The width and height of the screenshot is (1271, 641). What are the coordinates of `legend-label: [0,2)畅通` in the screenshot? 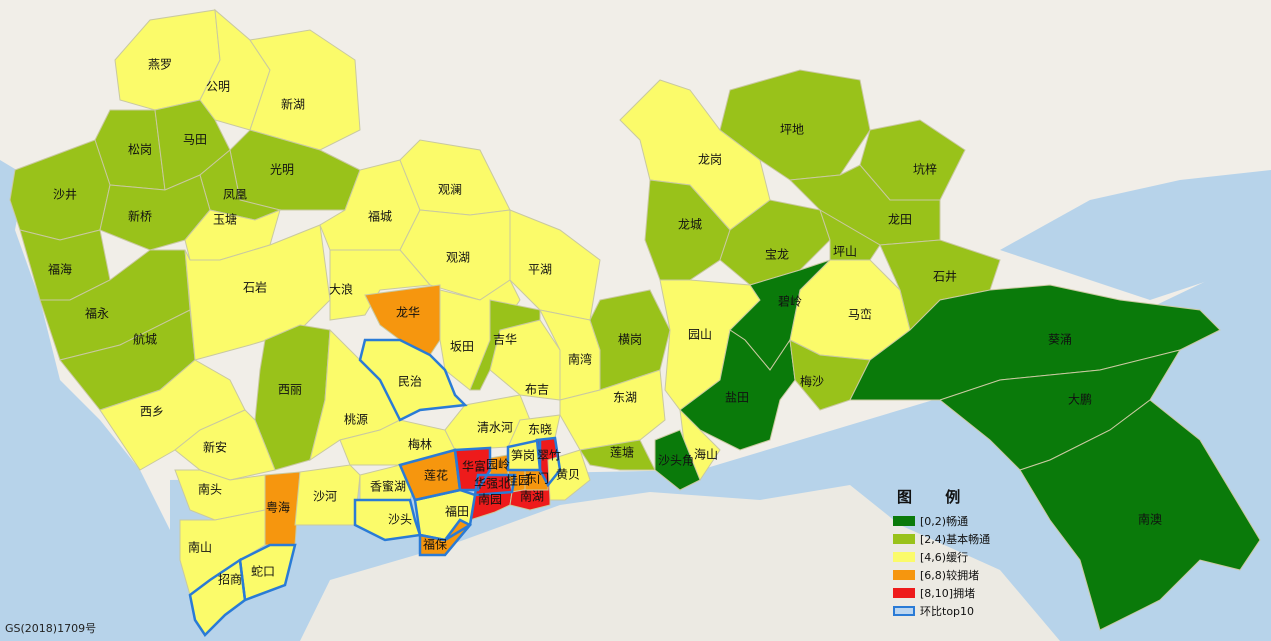 It's located at (944, 521).